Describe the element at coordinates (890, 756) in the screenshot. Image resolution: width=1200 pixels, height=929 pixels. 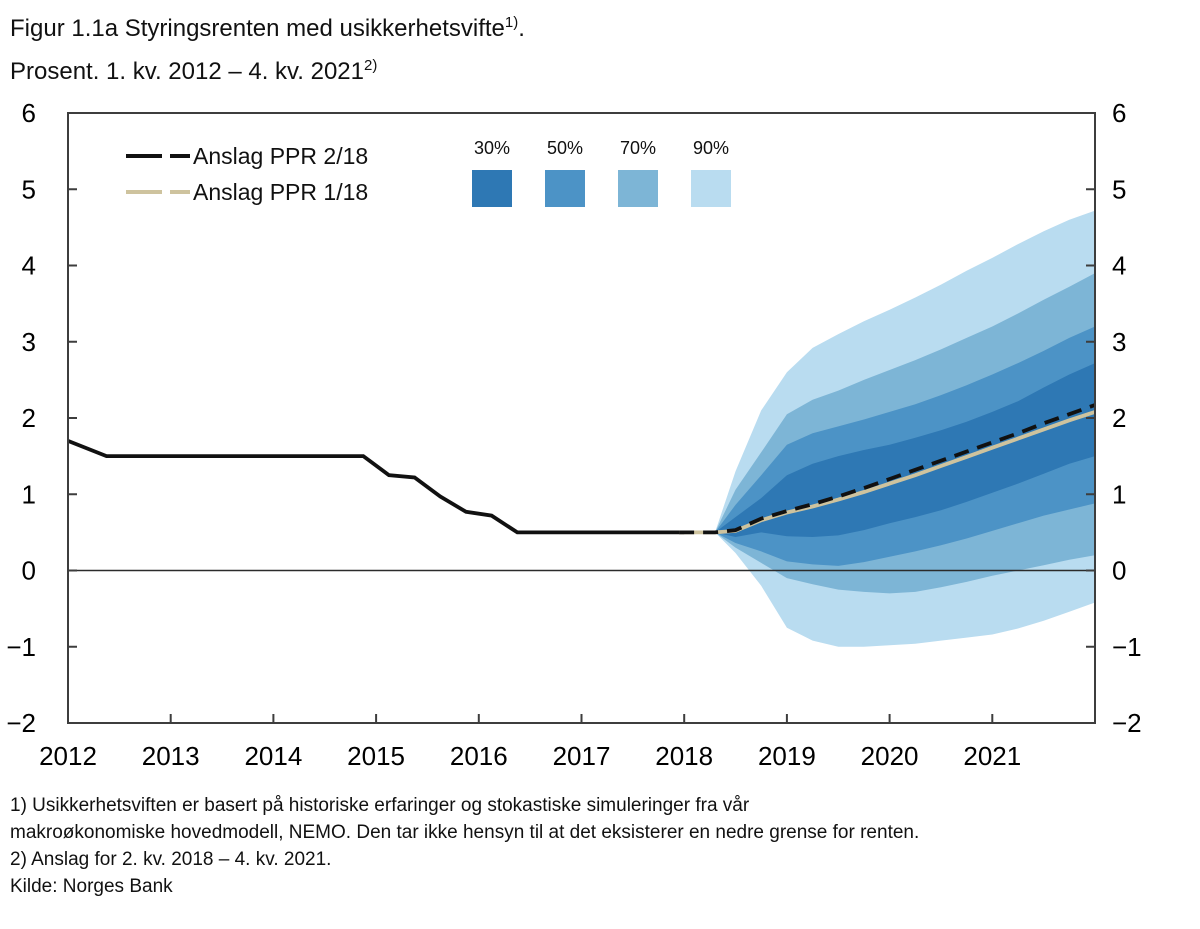
I see `x-axis-label: 2020` at that location.